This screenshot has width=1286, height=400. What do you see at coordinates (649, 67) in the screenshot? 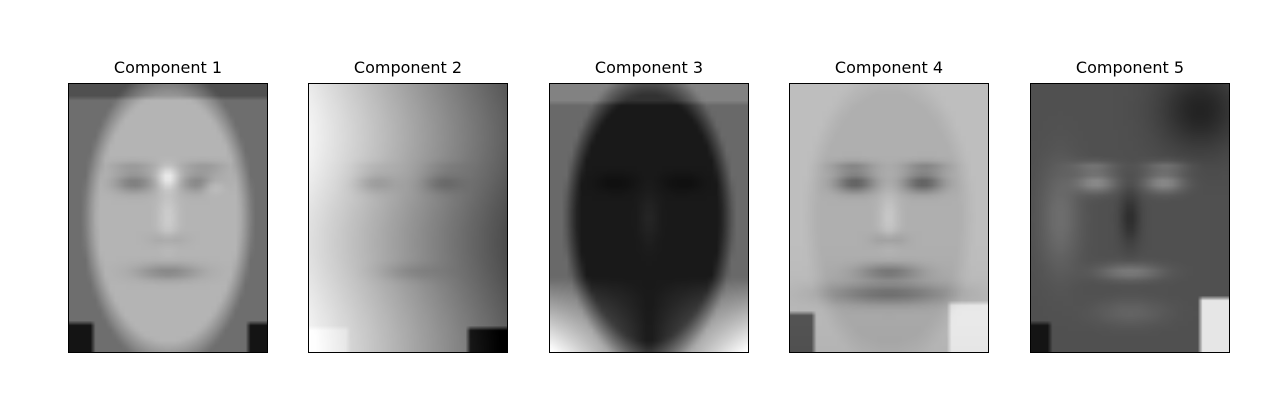
I see `panel-title-3: Component 3` at bounding box center [649, 67].